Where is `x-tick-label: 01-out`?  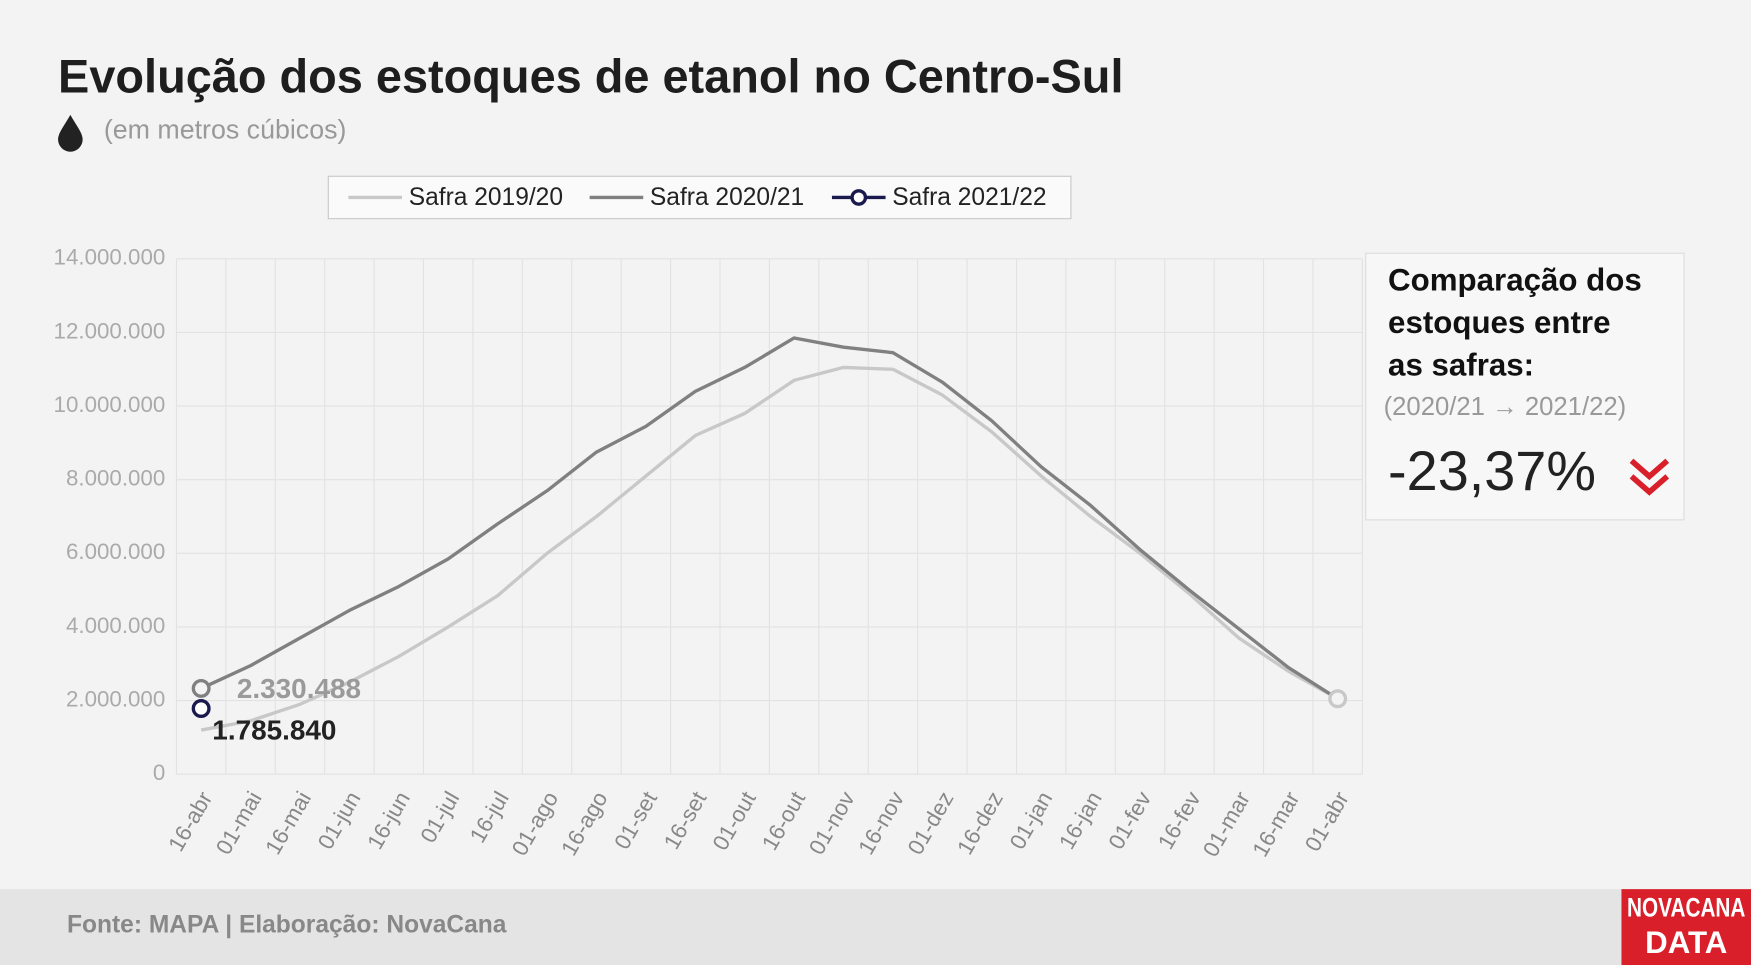
x-tick-label: 01-out is located at coordinates (735, 821).